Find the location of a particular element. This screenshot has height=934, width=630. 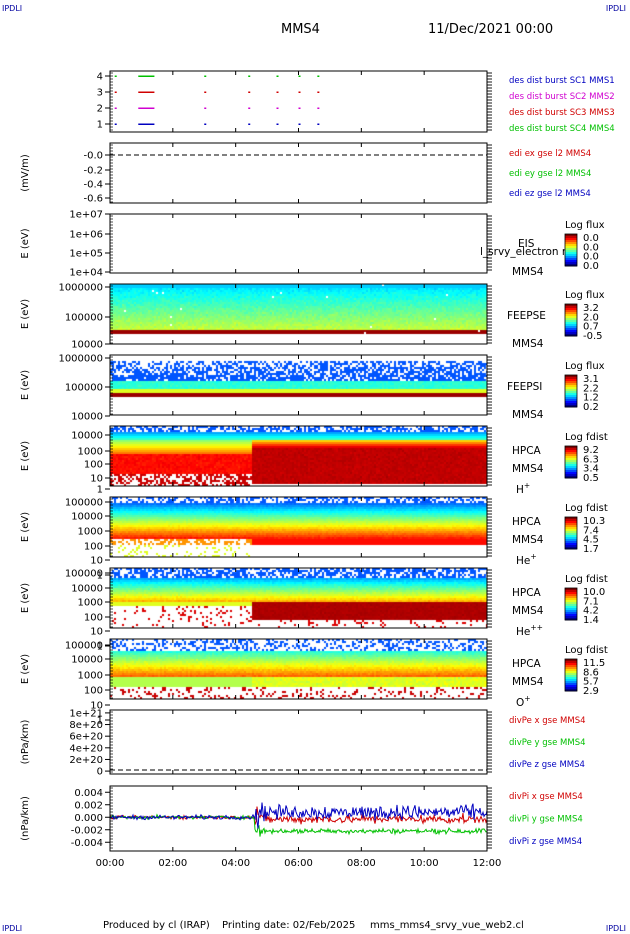

colorbar-tick-label: 0.0 is located at coordinates (591, 238).